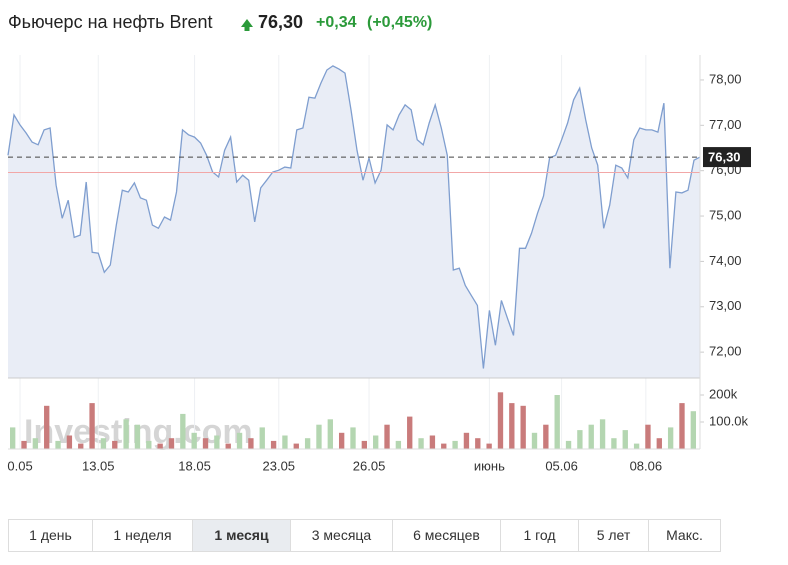  I want to click on change: +0,34, so click(336, 22).